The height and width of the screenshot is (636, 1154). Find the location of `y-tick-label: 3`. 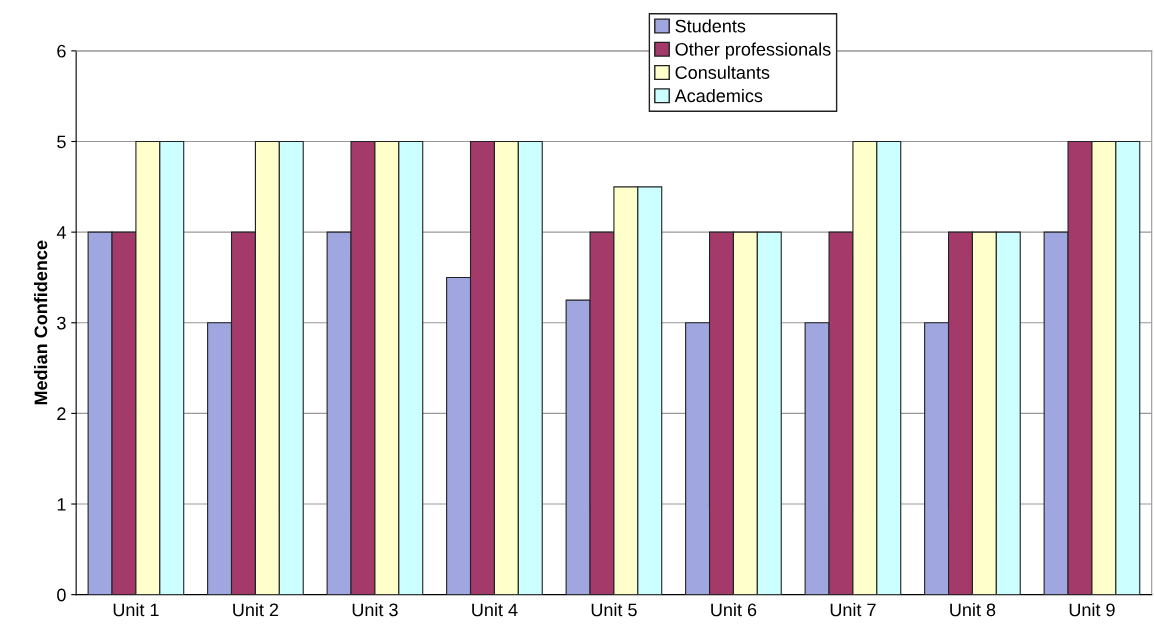

y-tick-label: 3 is located at coordinates (61, 323).